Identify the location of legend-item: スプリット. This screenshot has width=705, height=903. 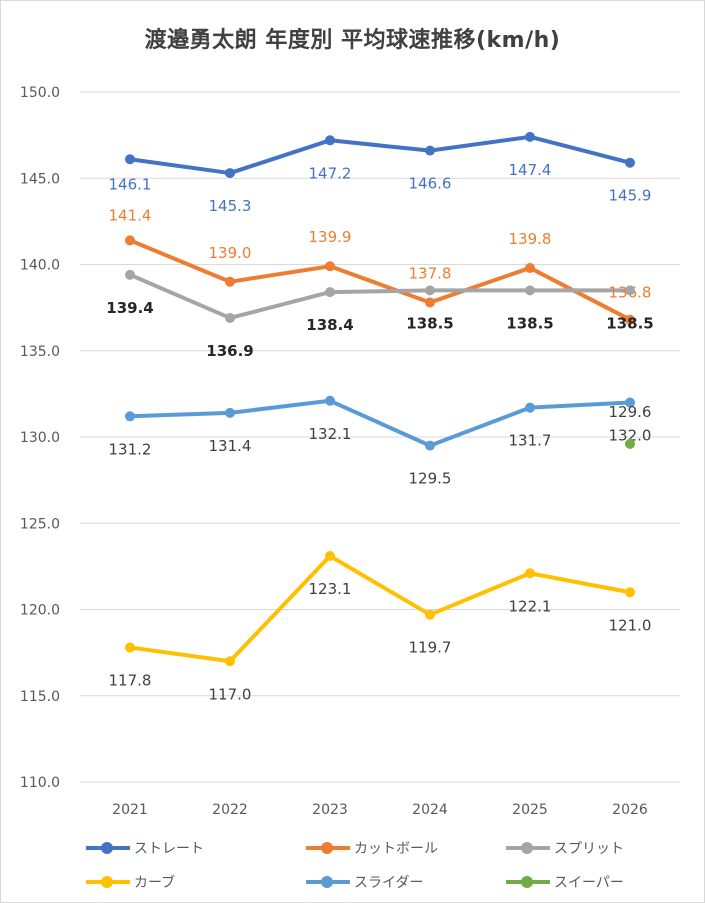
(565, 848).